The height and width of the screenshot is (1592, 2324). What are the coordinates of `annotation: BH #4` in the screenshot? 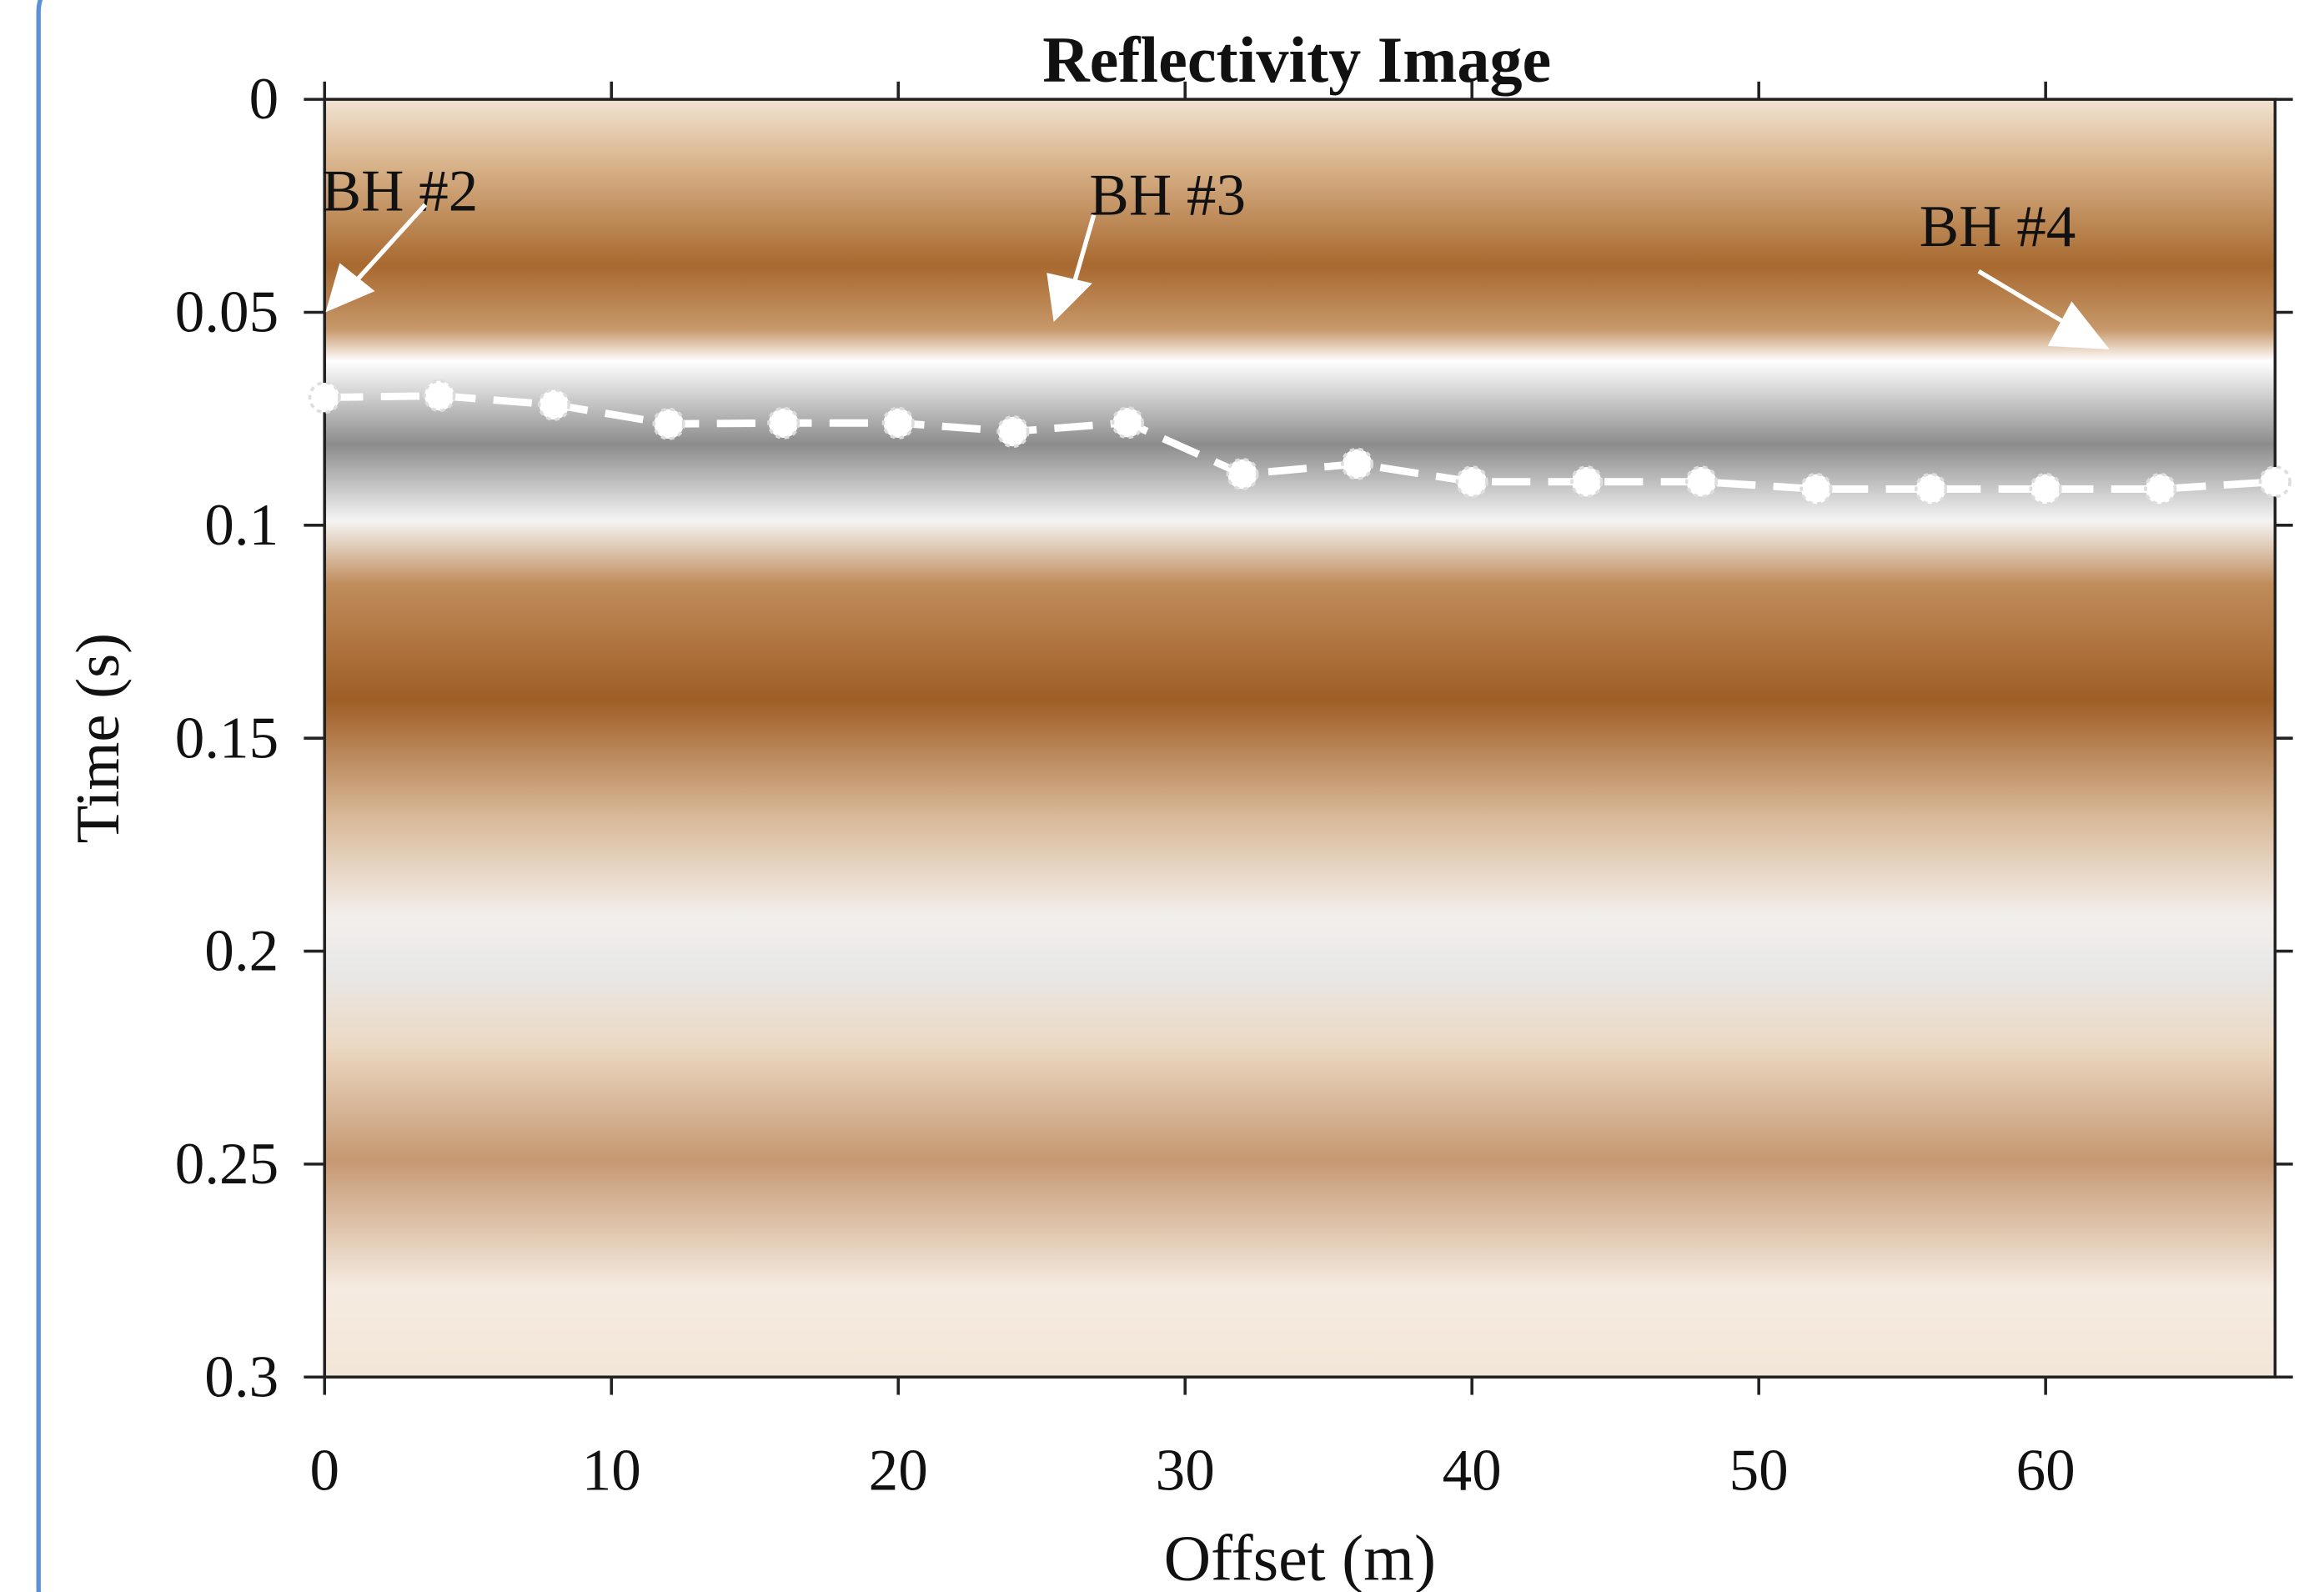 It's located at (1998, 227).